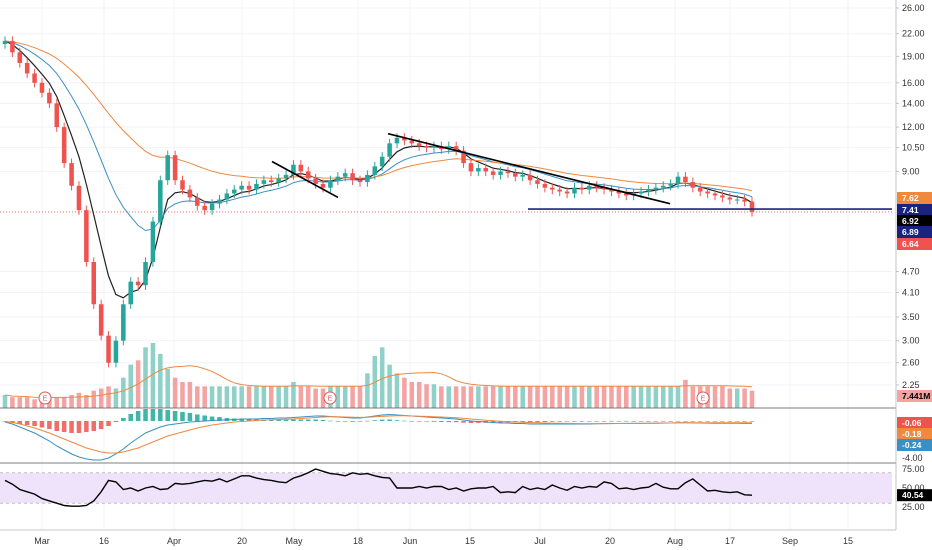 The image size is (932, 550). Describe the element at coordinates (242, 541) in the screenshot. I see `time-tick-label: 20` at that location.